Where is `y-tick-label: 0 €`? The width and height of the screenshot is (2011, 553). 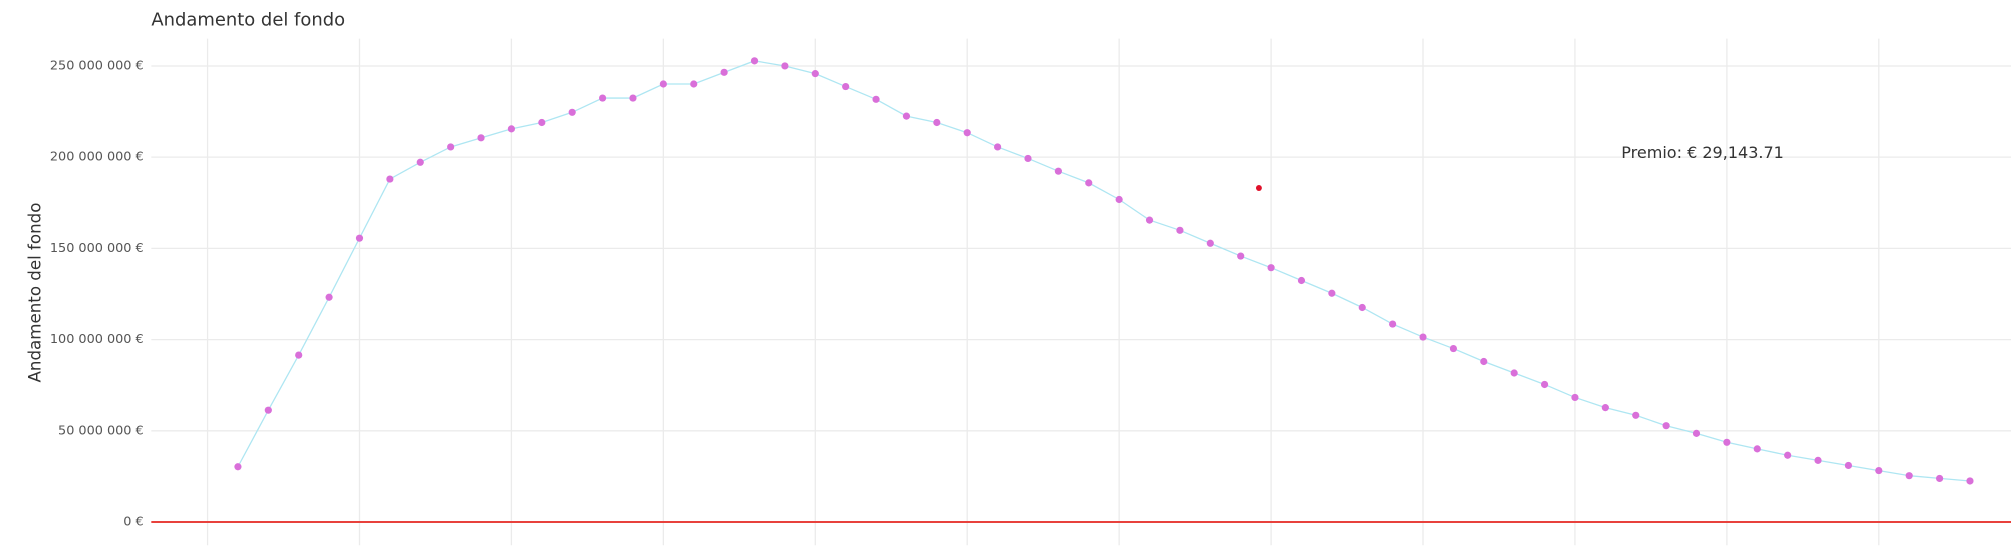
y-tick-label: 0 € is located at coordinates (133, 522).